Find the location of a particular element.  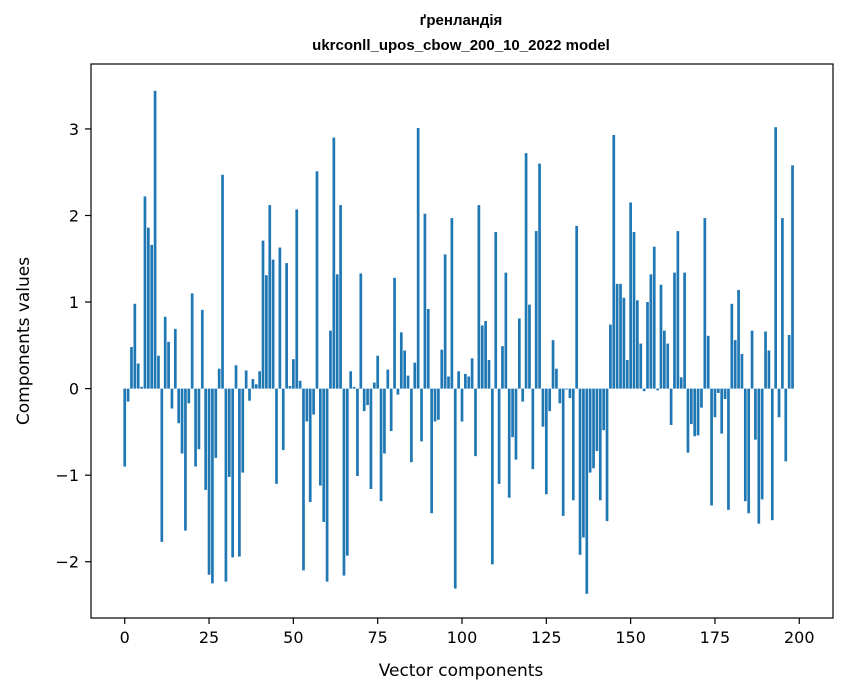

x-tick-label: 175 is located at coordinates (715, 637).